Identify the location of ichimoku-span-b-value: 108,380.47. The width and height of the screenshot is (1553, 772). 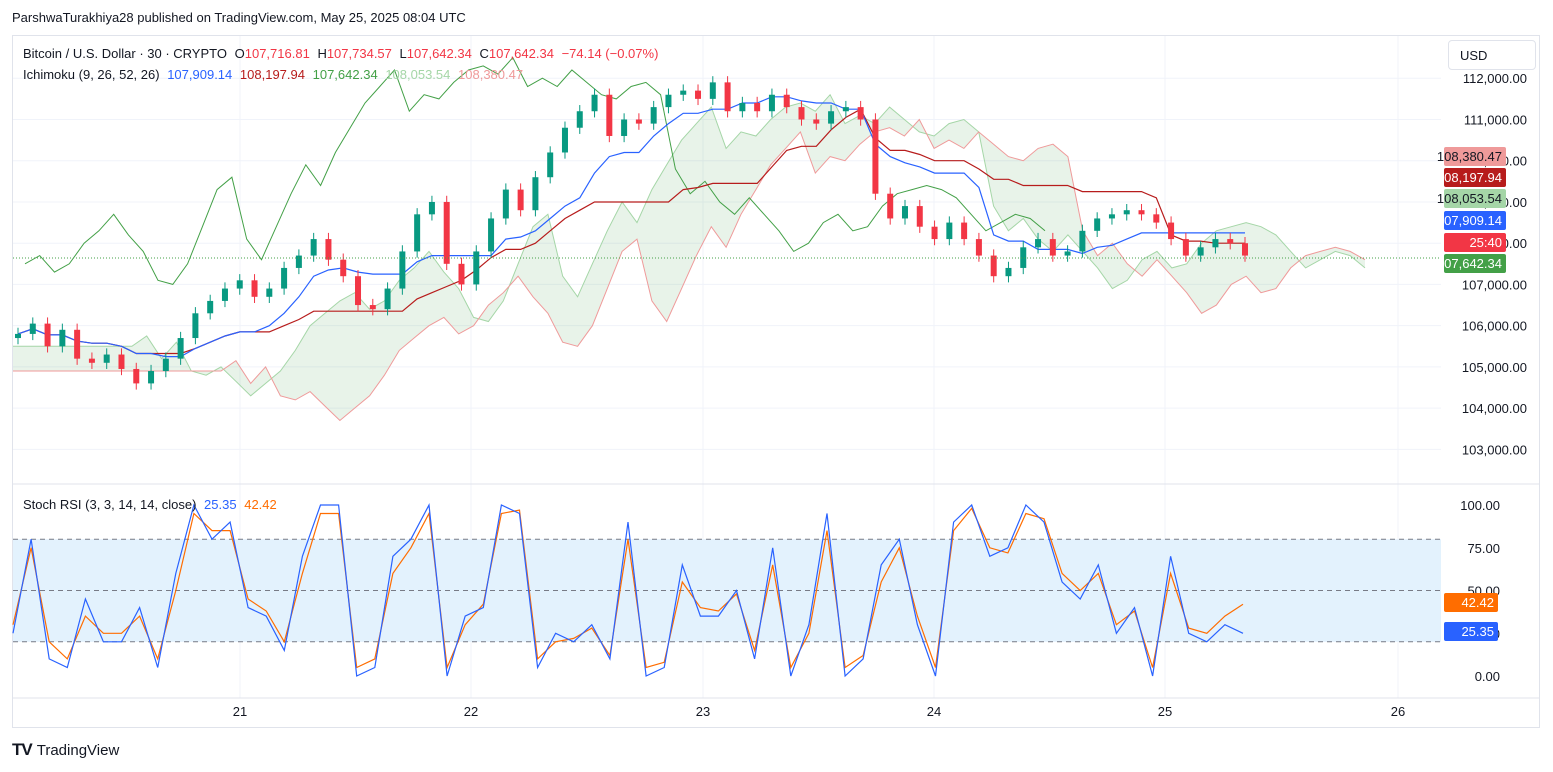
(491, 74).